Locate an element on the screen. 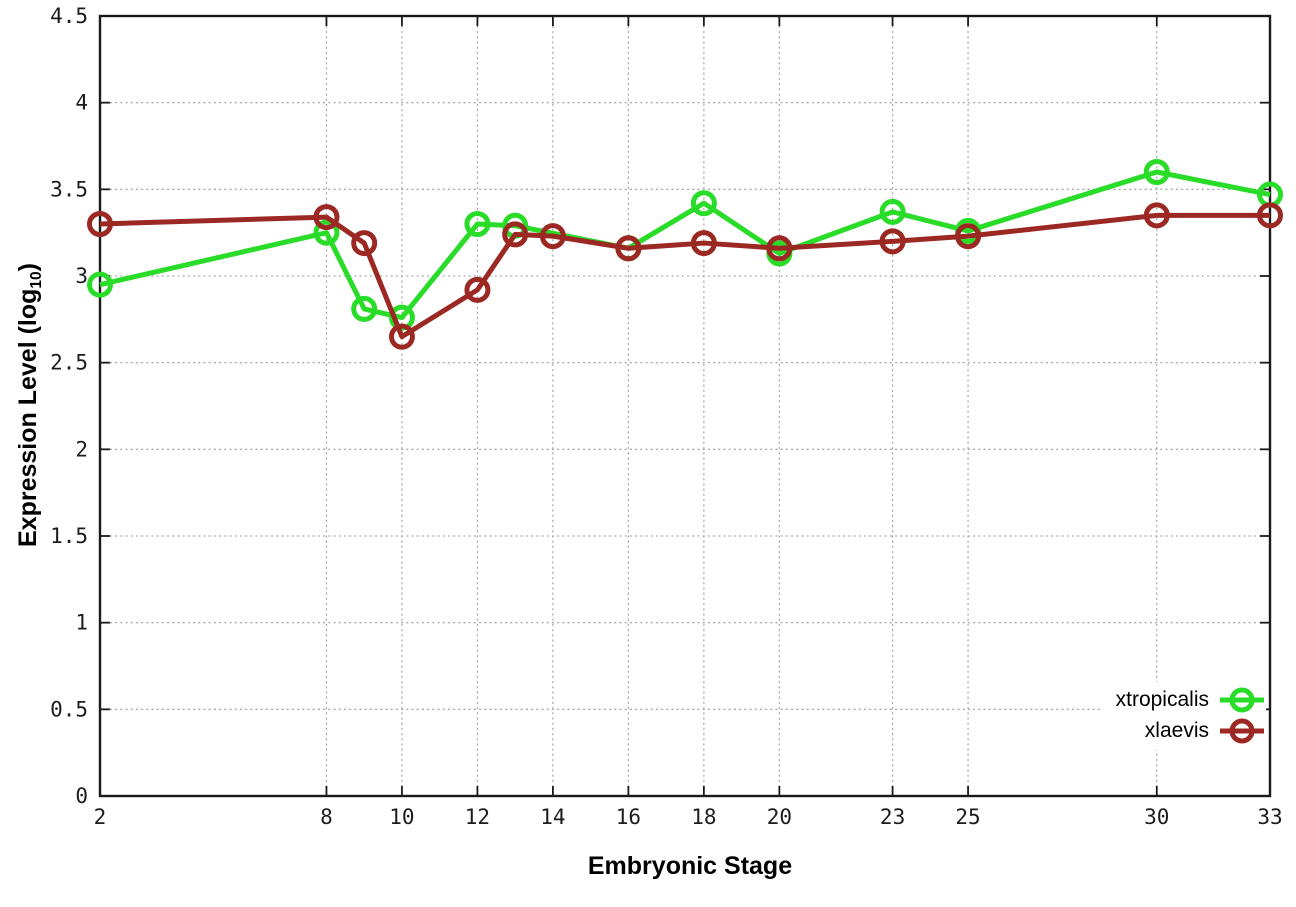 The height and width of the screenshot is (907, 1296). legend-entry-xtropicalis: xtropicalis is located at coordinates (1191, 699).